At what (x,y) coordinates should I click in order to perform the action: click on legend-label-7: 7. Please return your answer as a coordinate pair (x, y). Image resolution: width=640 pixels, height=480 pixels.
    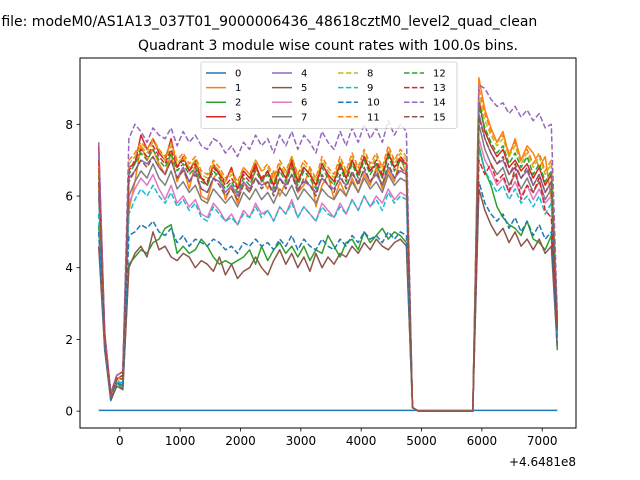
    Looking at the image, I should click on (304, 117).